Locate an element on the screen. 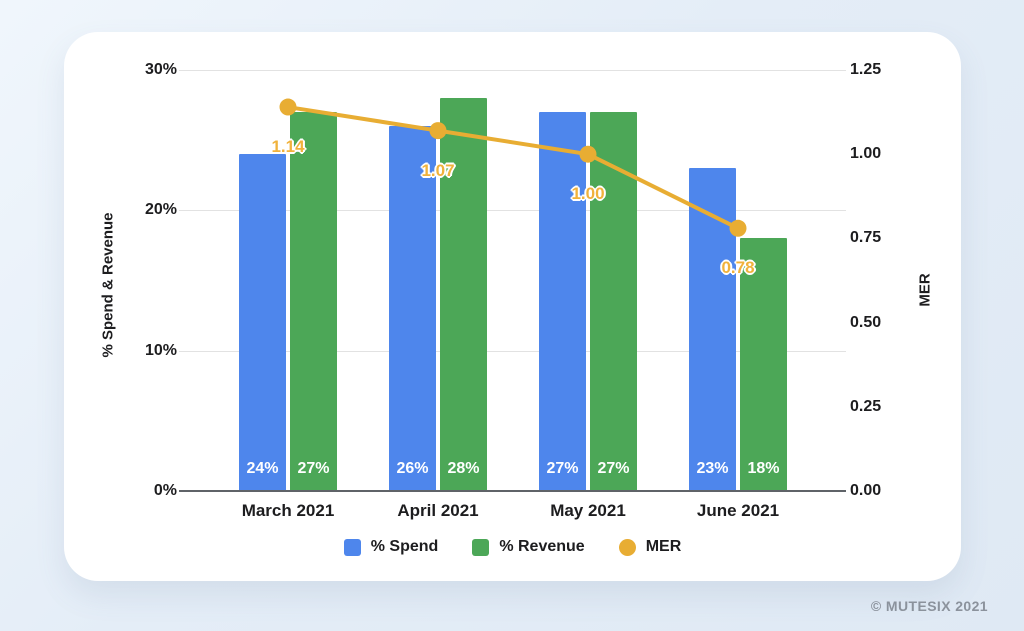 This screenshot has width=1024, height=631. bar-spend-may-2021: 27% is located at coordinates (562, 301).